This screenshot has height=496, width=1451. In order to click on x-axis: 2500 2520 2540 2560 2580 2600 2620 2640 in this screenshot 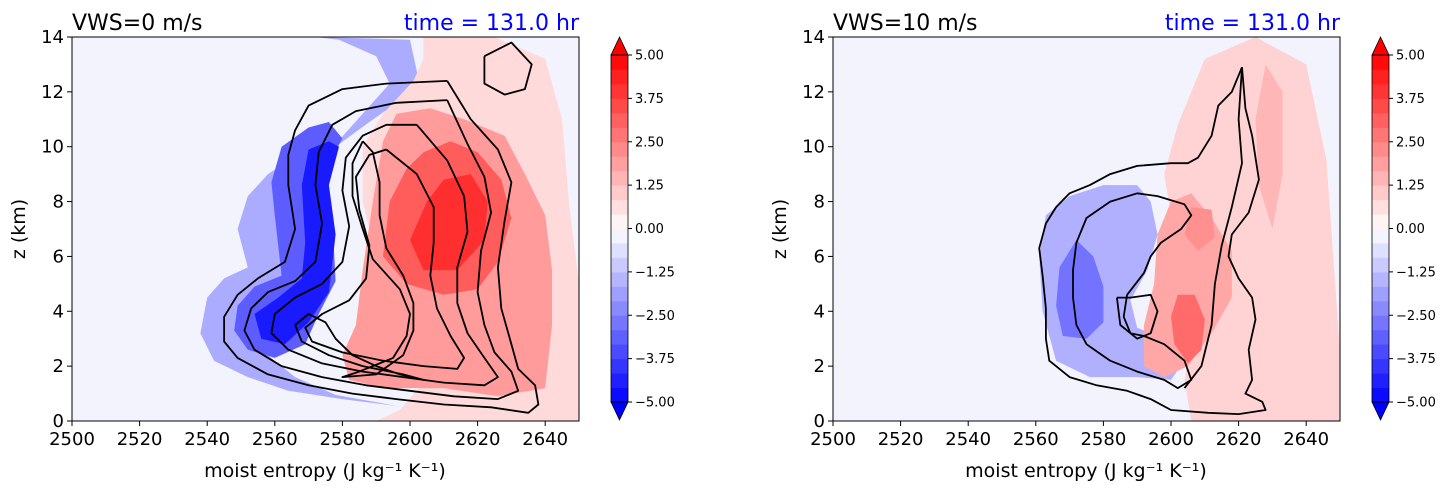, I will do `click(1069, 435)`.